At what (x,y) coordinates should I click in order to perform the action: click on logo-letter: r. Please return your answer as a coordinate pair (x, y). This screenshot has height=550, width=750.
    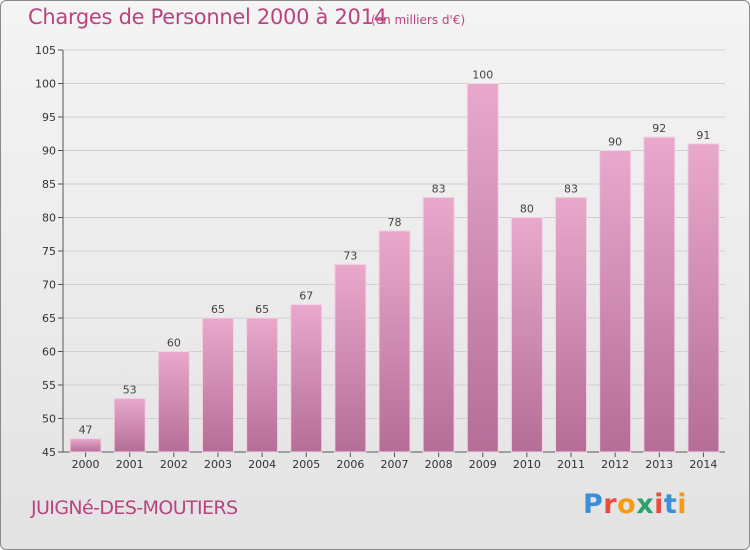
    Looking at the image, I should click on (610, 504).